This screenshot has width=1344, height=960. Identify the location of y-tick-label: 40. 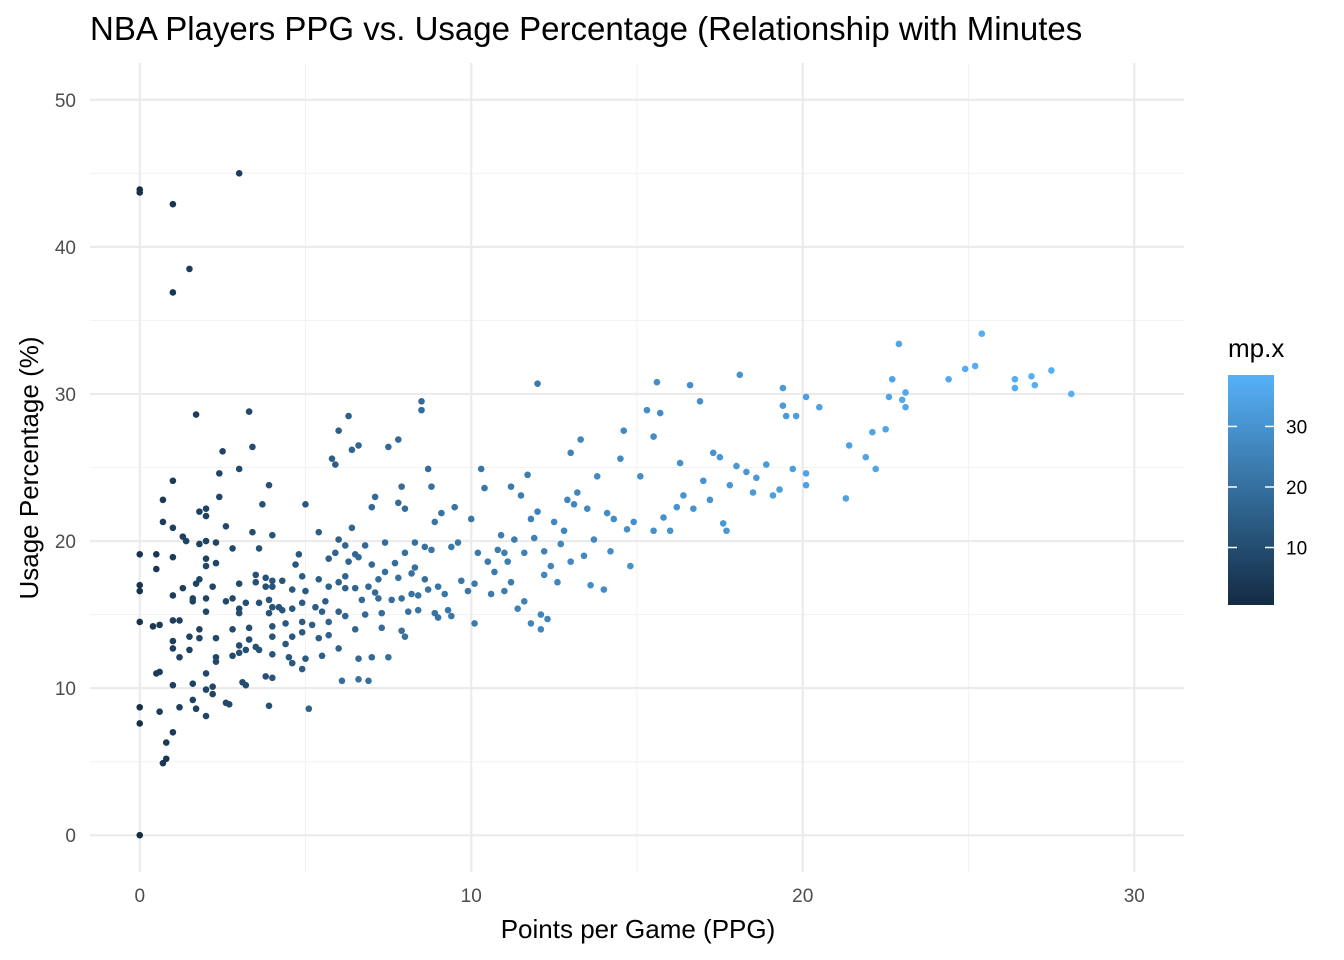
(65, 248).